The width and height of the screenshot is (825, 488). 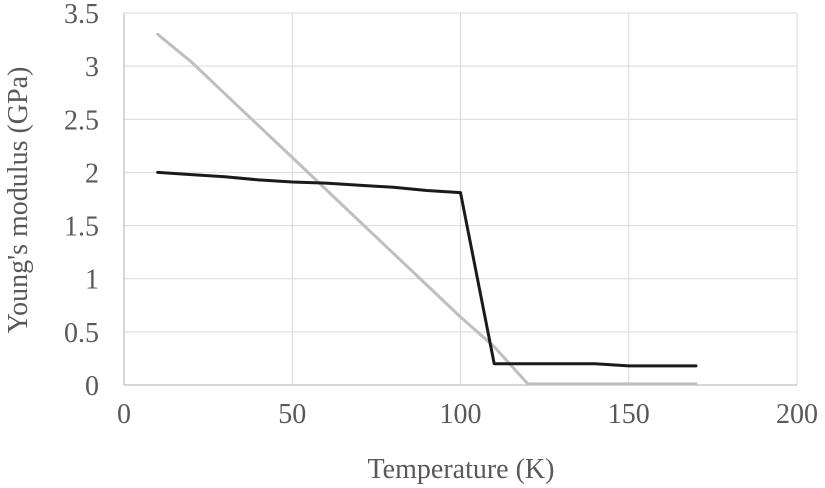 What do you see at coordinates (461, 414) in the screenshot?
I see `x-tick-label: 100` at bounding box center [461, 414].